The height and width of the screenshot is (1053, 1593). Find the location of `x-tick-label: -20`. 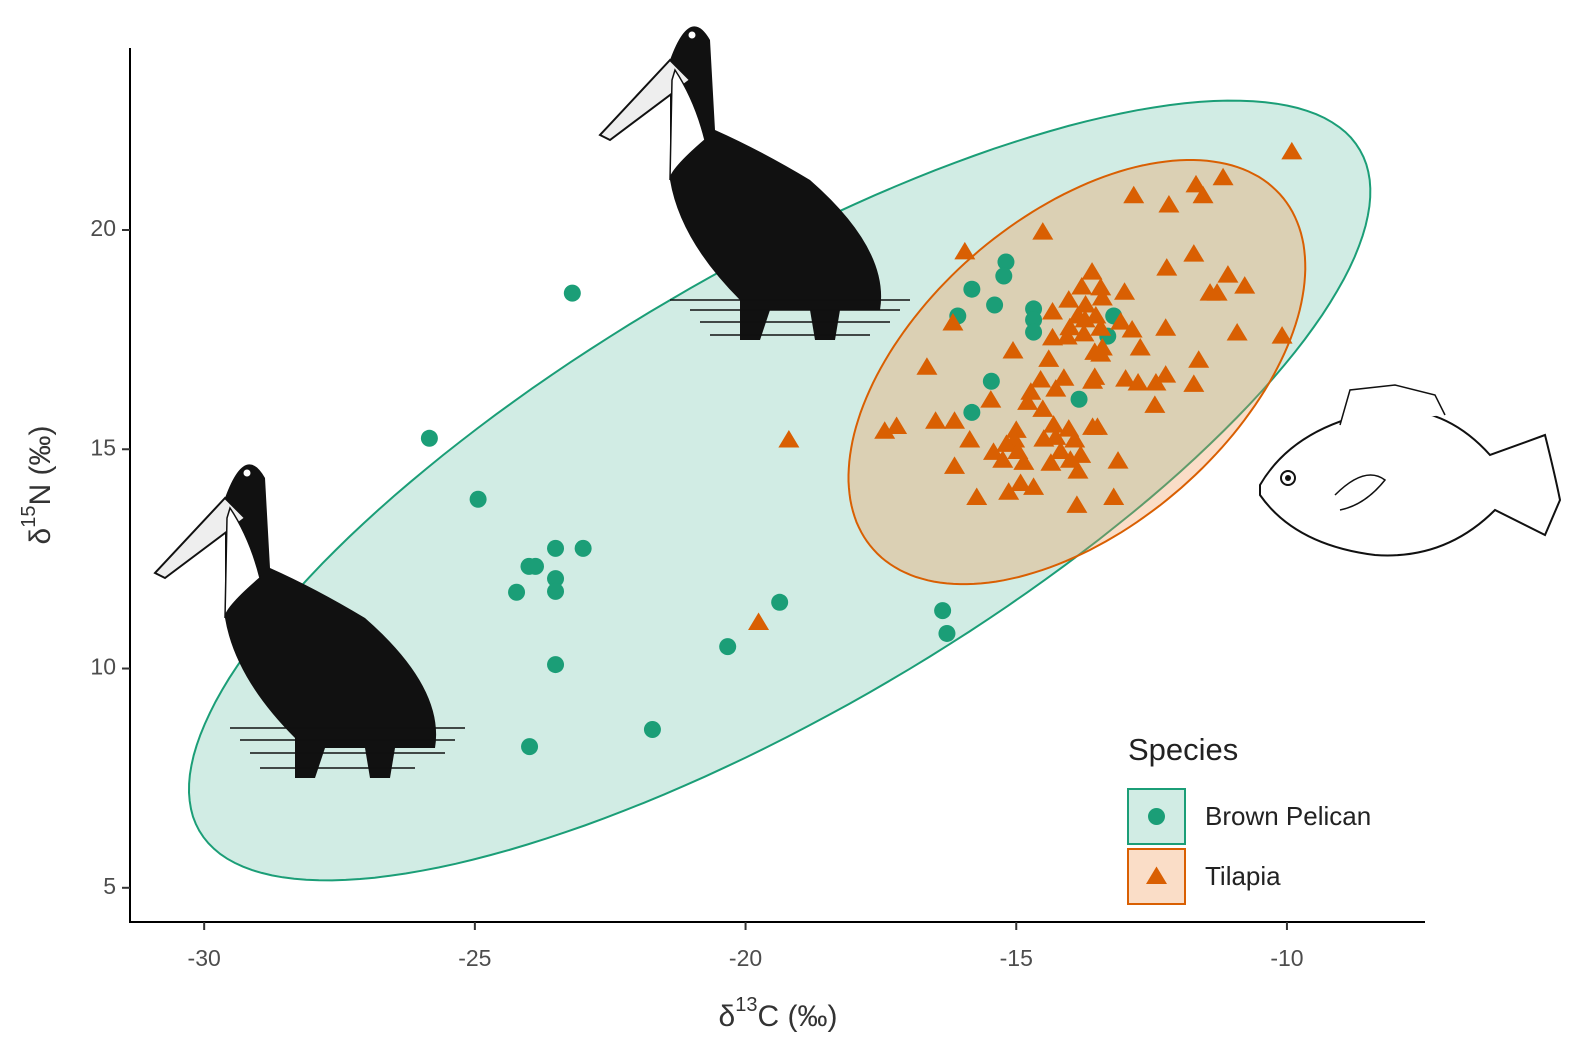

x-tick-label: -20 is located at coordinates (745, 958).